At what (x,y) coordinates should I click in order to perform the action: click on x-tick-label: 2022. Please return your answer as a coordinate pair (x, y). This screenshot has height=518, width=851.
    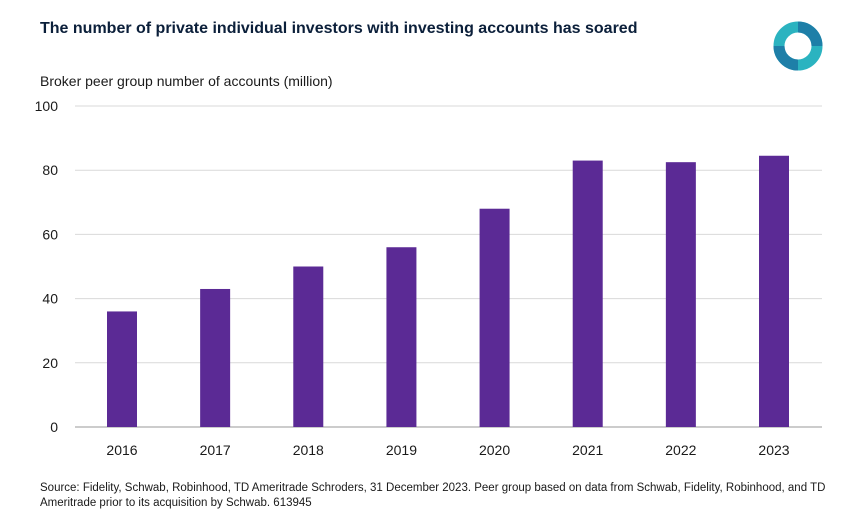
    Looking at the image, I should click on (680, 450).